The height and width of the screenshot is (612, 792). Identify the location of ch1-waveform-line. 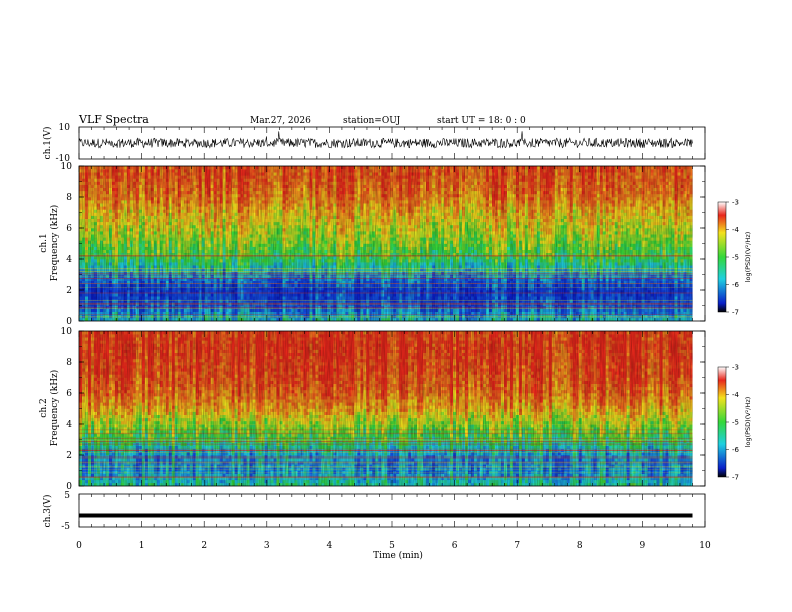
(385, 140).